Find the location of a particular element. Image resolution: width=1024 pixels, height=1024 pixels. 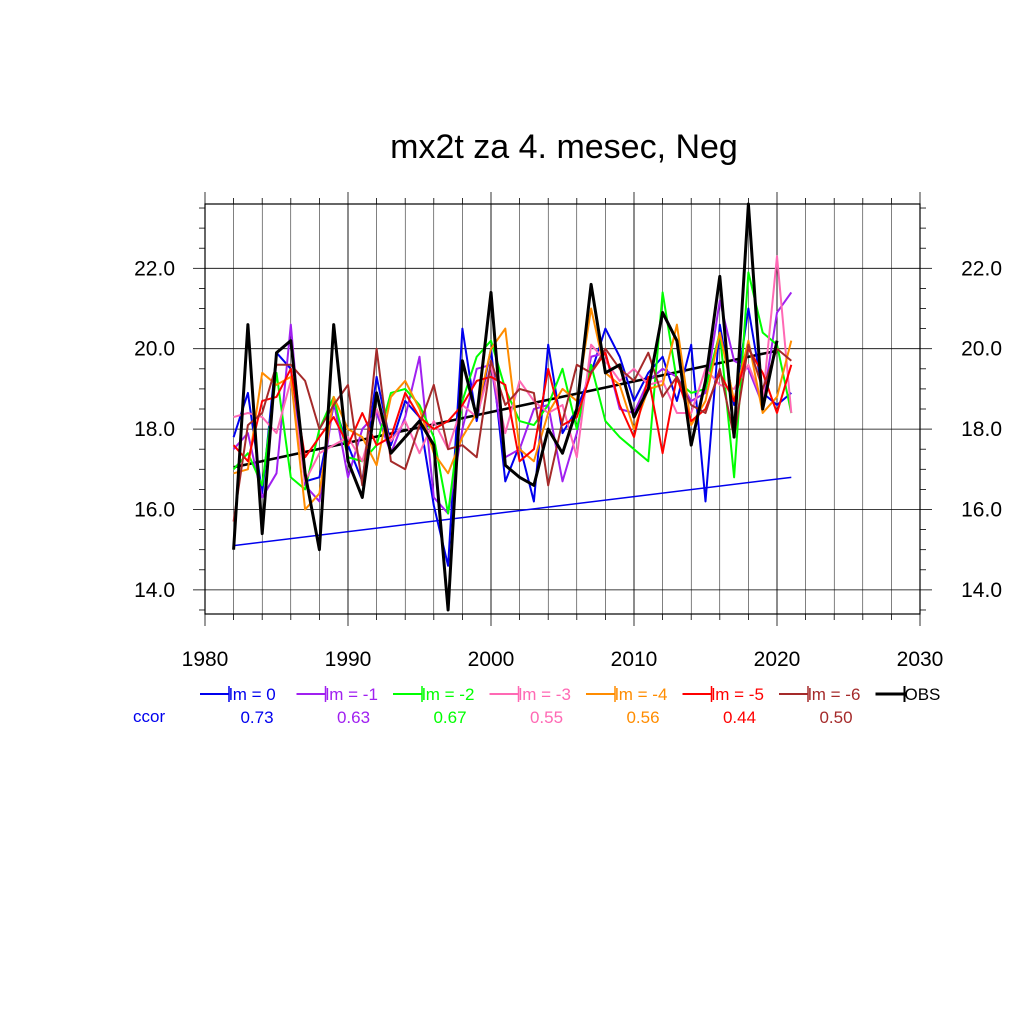

x-tick-label: 2010 is located at coordinates (634, 659).